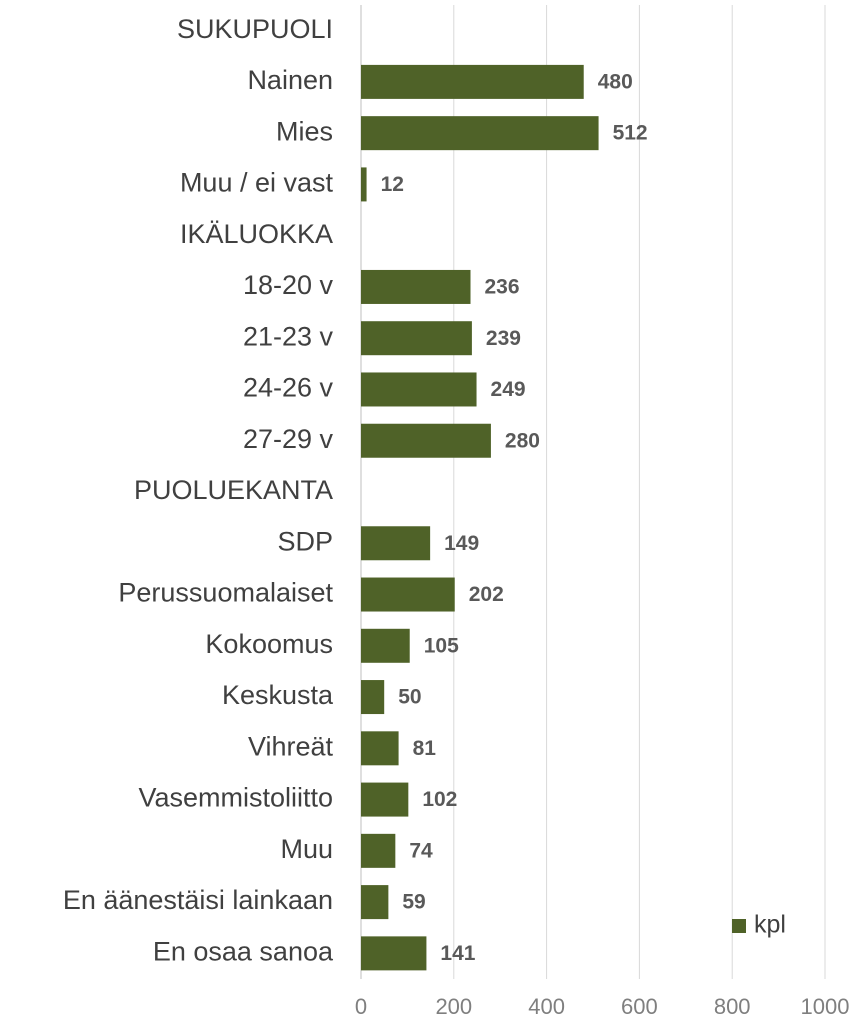 This screenshot has height=1021, width=856. What do you see at coordinates (198, 900) in the screenshot?
I see `category-label: En äänestäisi lainkaan` at bounding box center [198, 900].